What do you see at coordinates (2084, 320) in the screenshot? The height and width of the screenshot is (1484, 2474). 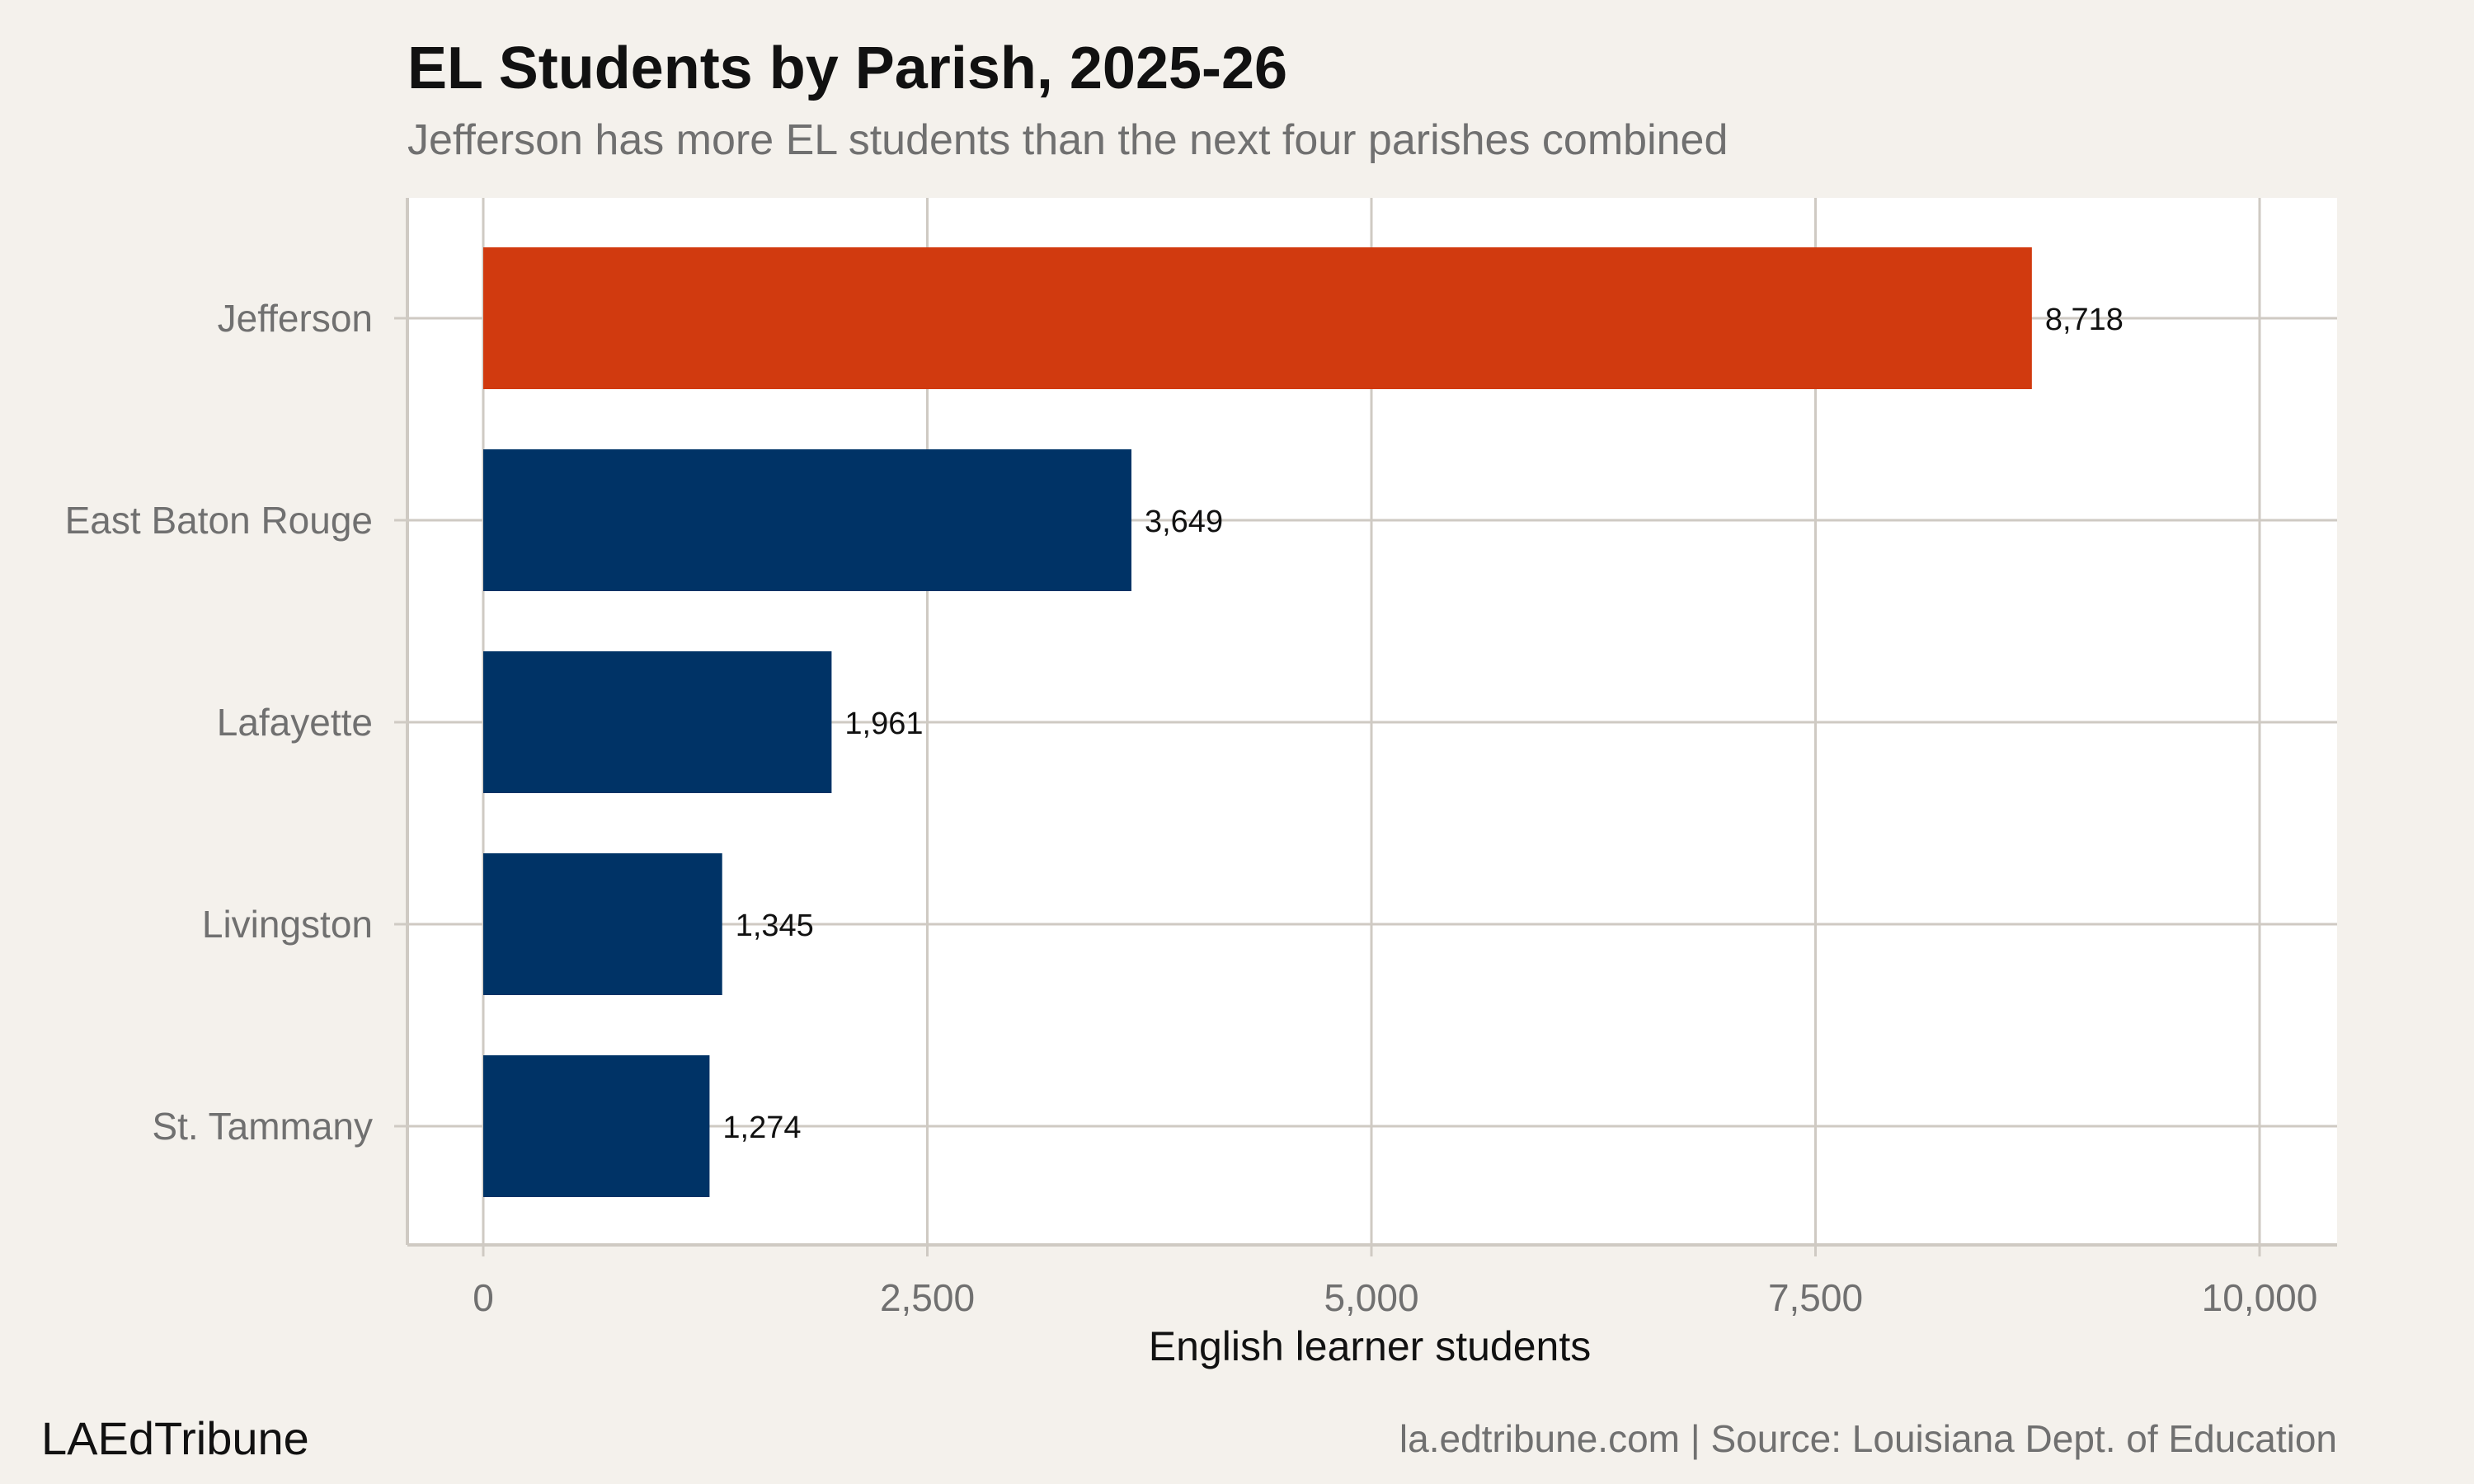 I see `value-label: 8,718` at bounding box center [2084, 320].